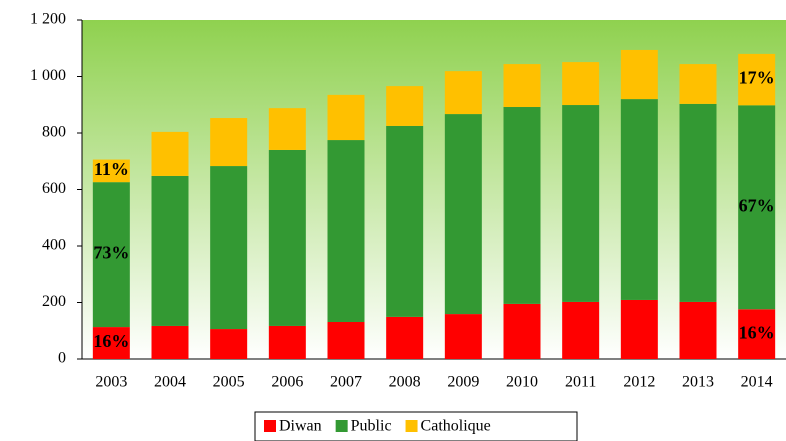 The width and height of the screenshot is (786, 441). I want to click on annotation: 11%, so click(111, 169).